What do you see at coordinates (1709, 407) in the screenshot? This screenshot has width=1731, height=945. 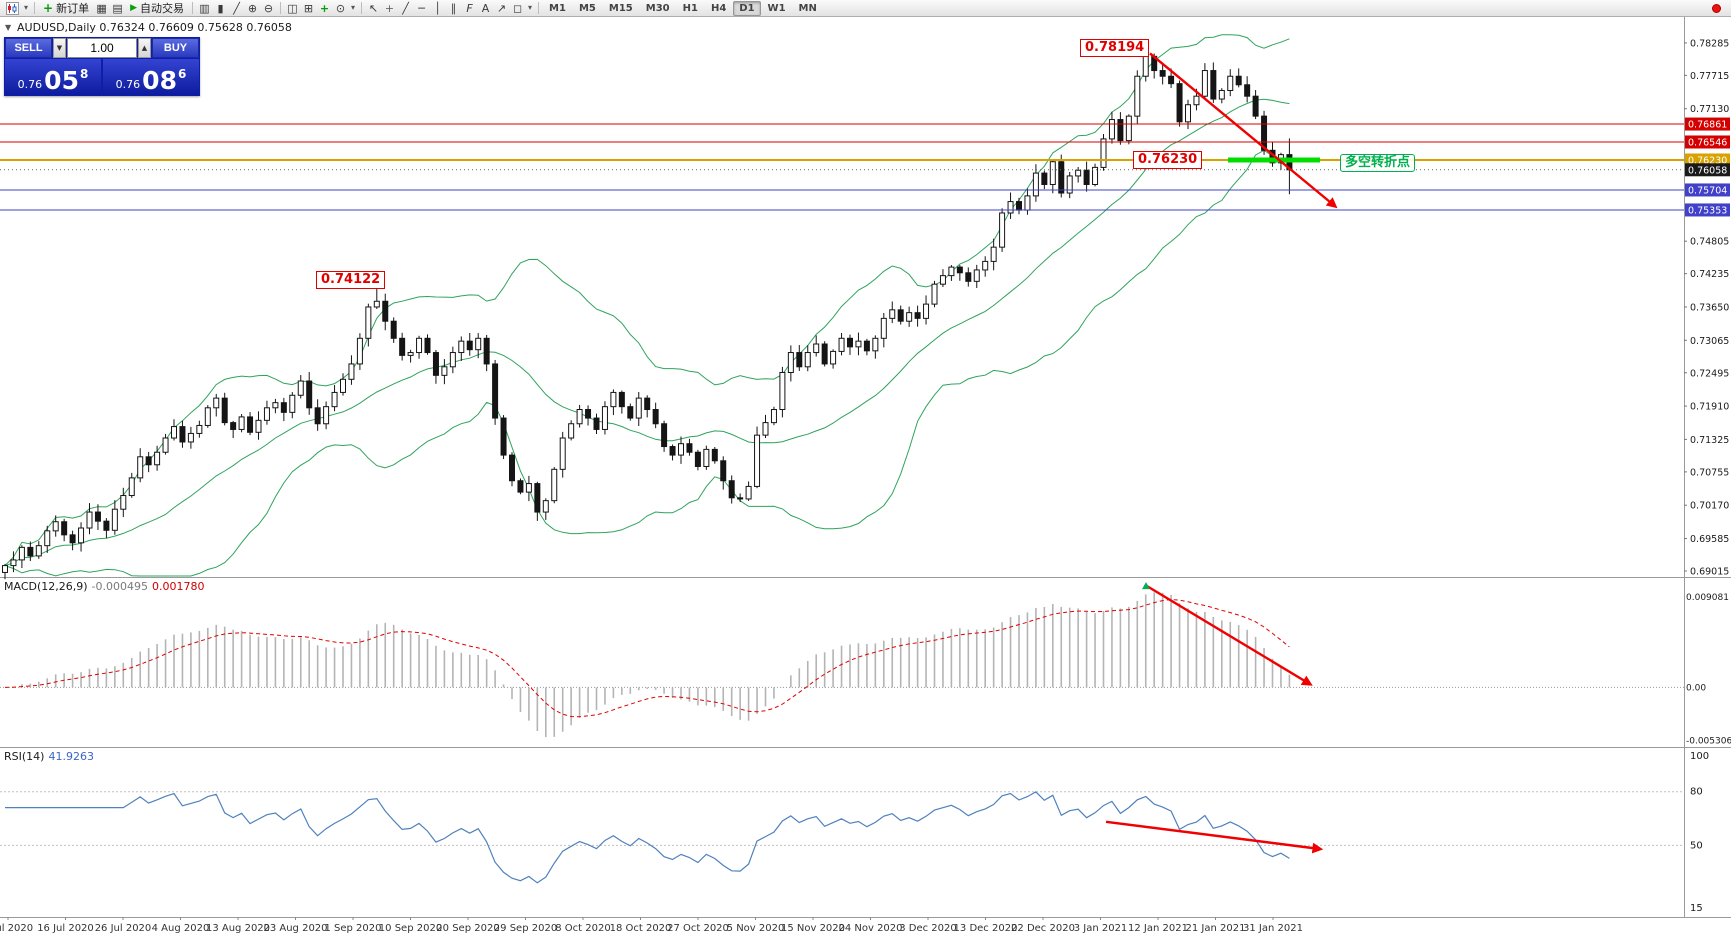 I see `svg-text: 0.71910` at bounding box center [1709, 407].